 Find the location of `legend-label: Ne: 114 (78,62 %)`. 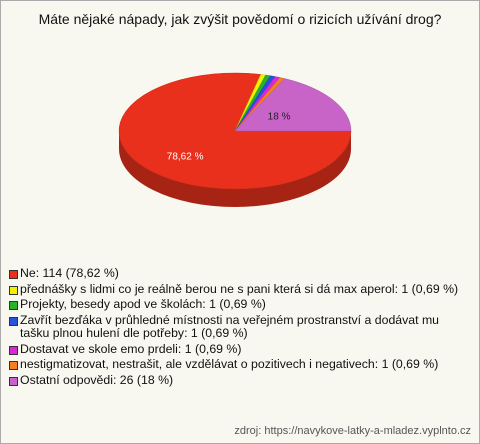

legend-label: Ne: 114 (78,62 %) is located at coordinates (69, 273).